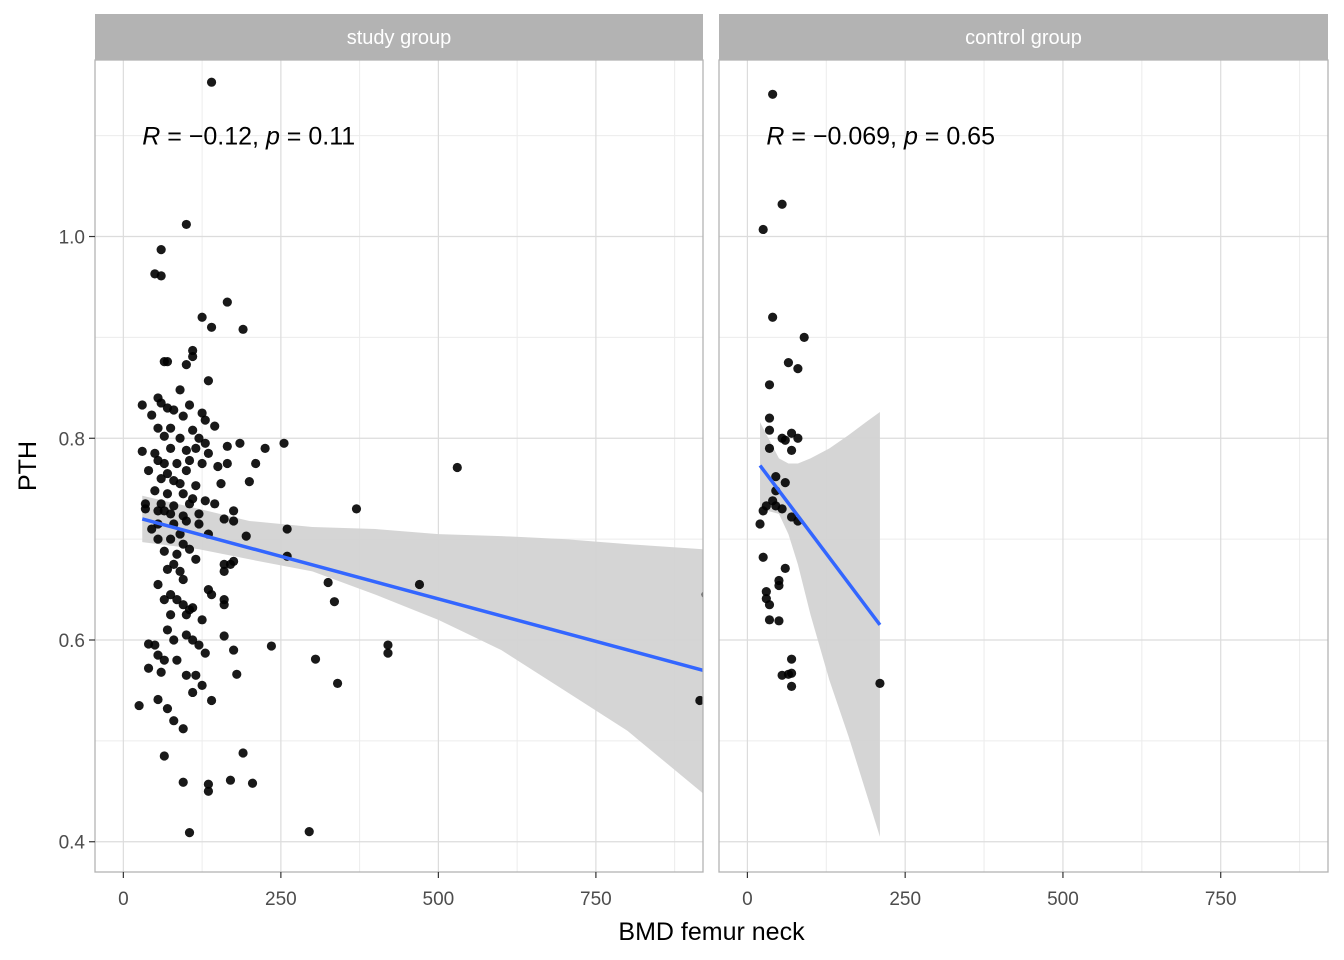 Image resolution: width=1344 pixels, height=960 pixels. I want to click on x-tick-label: 500, so click(439, 899).